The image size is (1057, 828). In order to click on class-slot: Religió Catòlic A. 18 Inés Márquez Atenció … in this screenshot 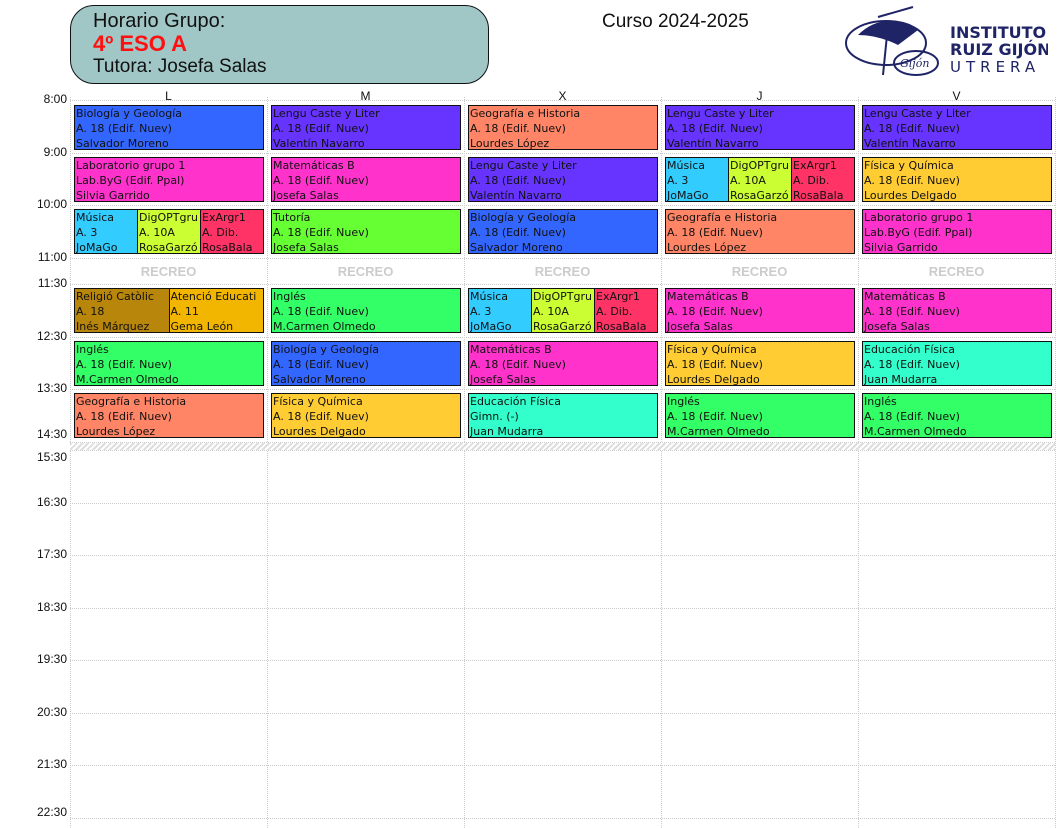, I will do `click(169, 310)`.